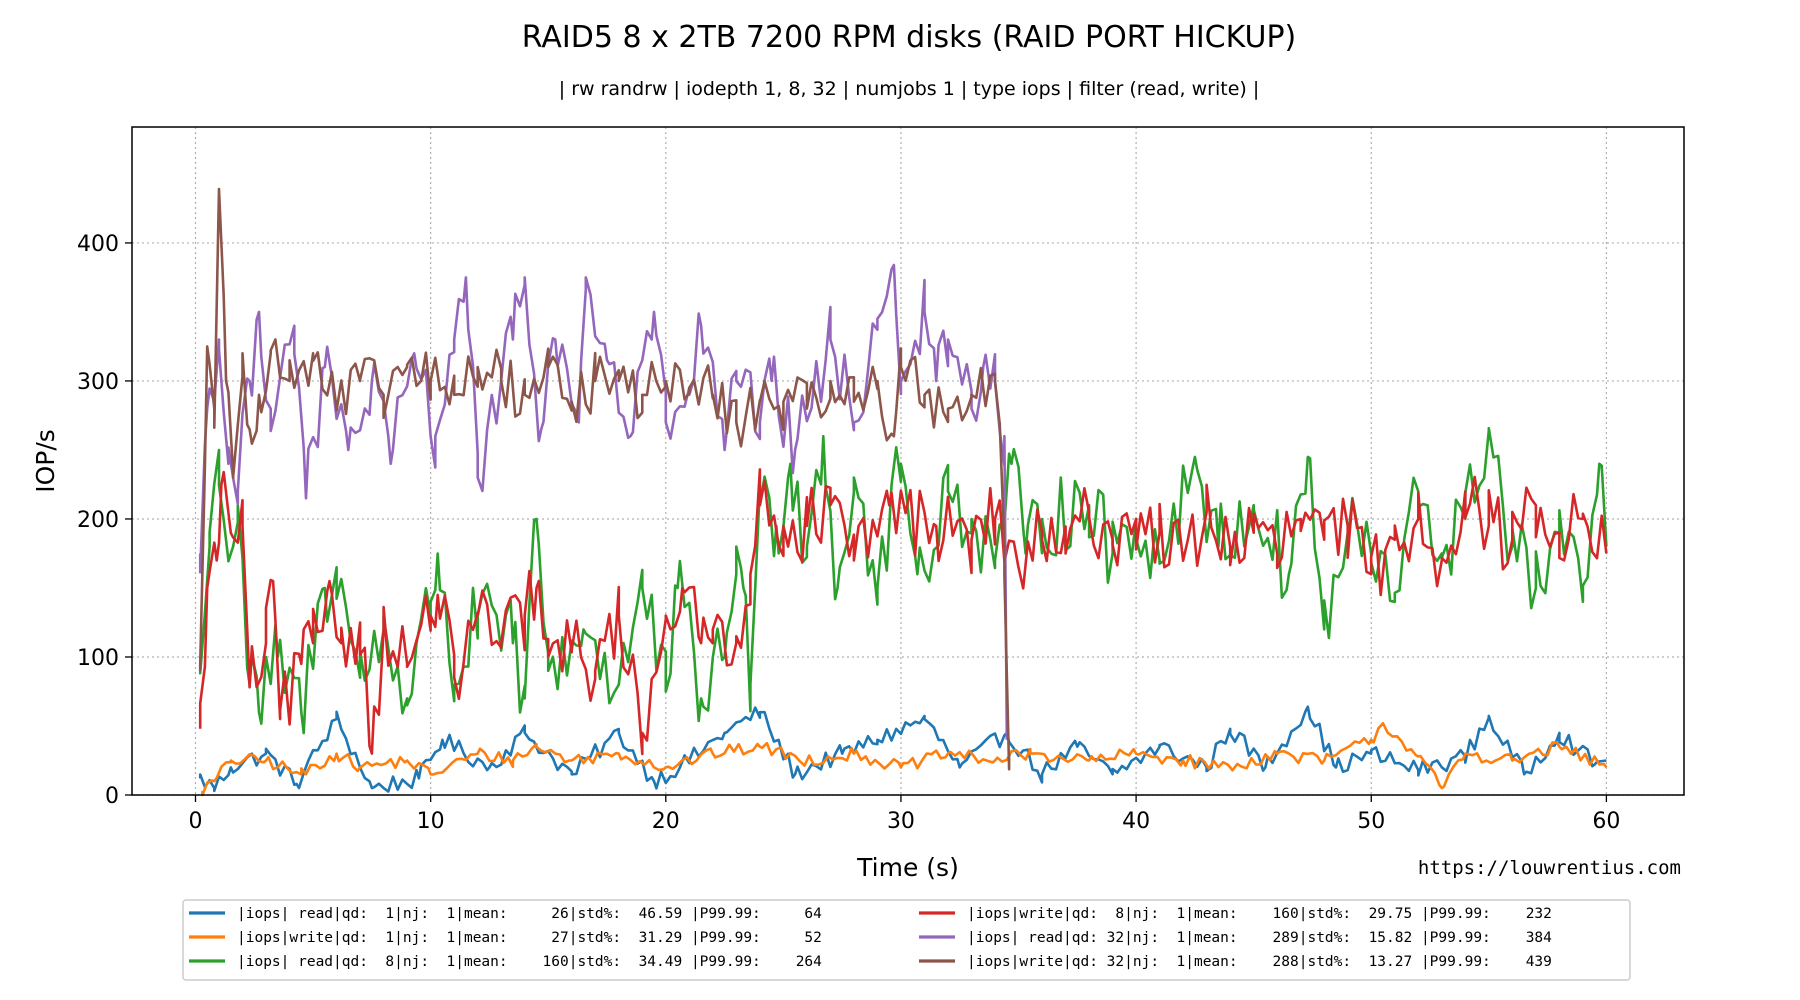  What do you see at coordinates (666, 821) in the screenshot?
I see `x-tick-label: 20` at bounding box center [666, 821].